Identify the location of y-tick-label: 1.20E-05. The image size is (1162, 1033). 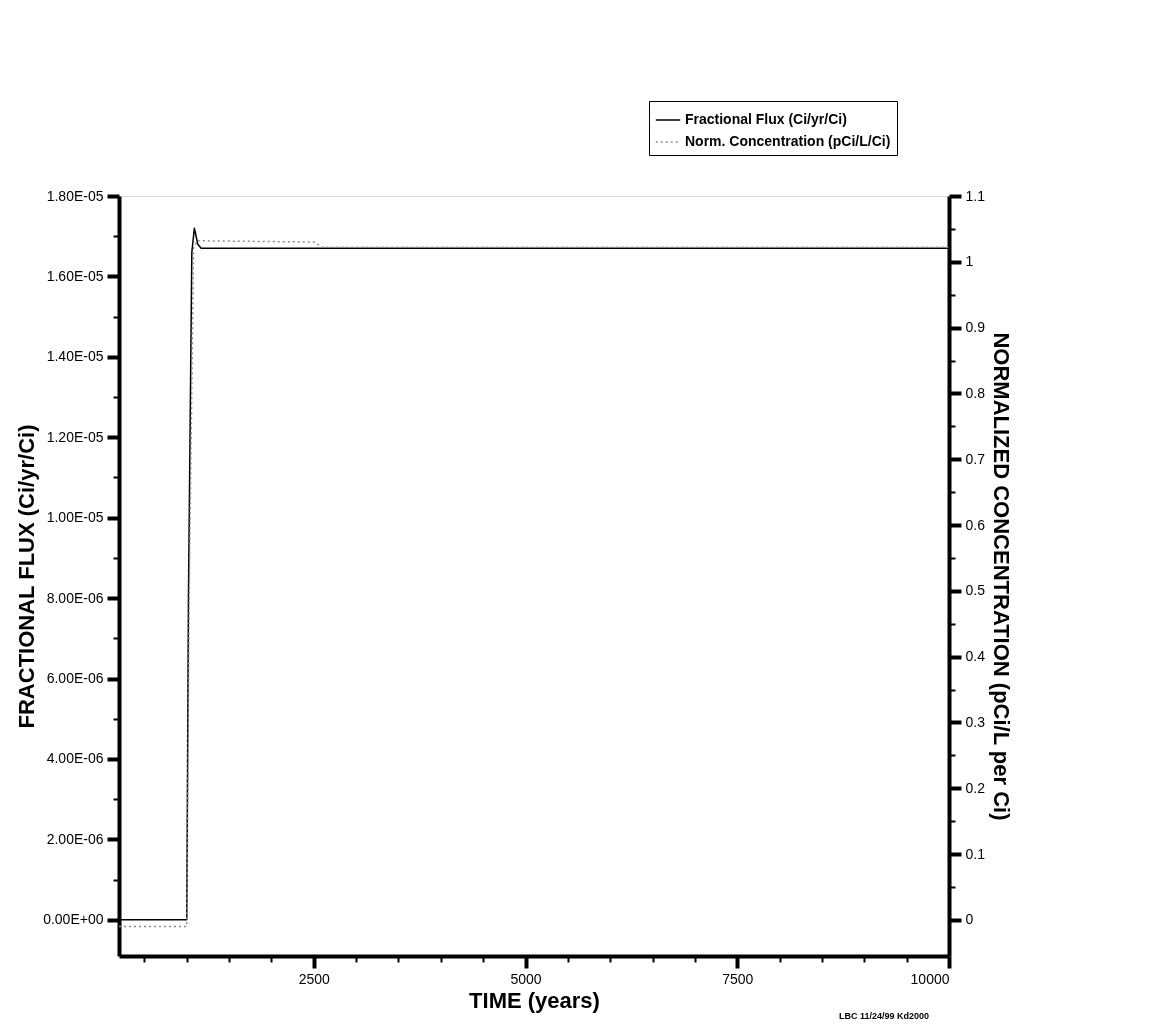
(75, 436).